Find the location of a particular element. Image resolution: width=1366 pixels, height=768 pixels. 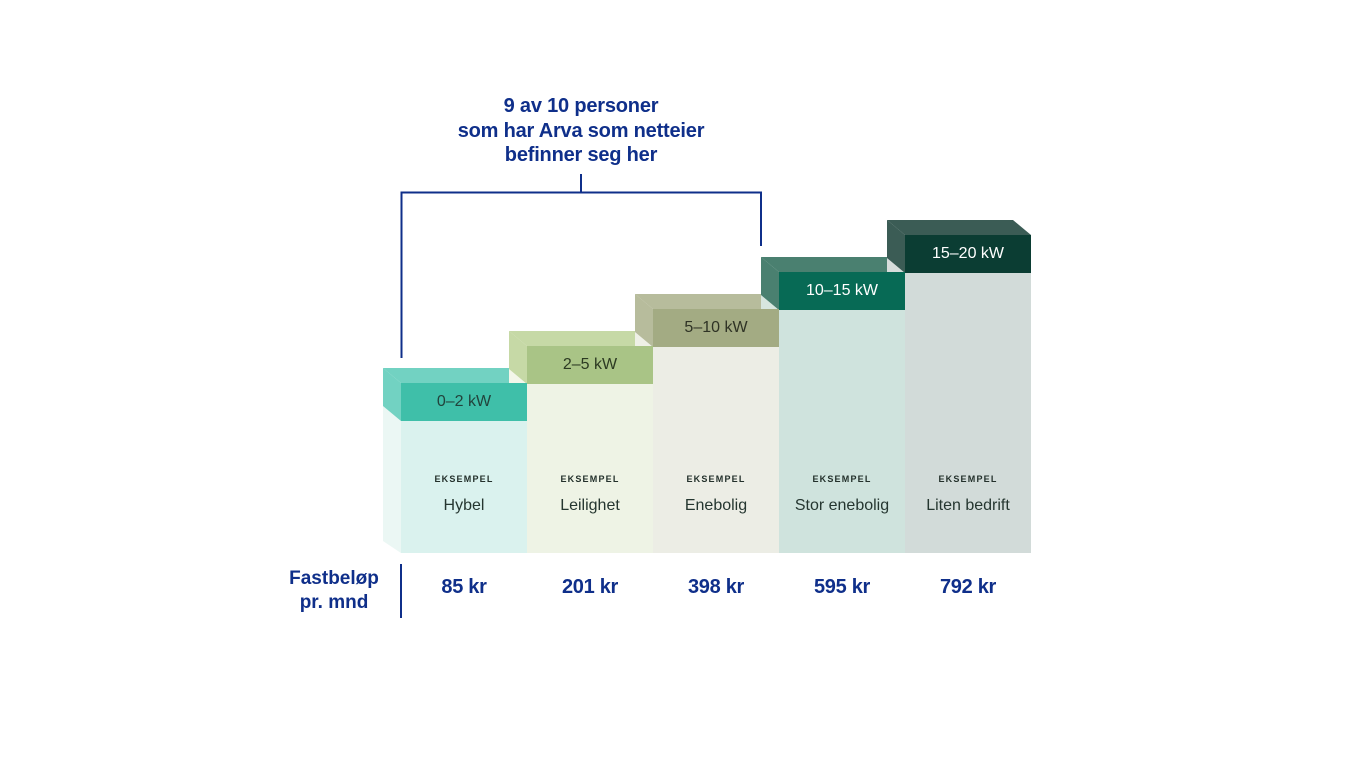

power-range-cap: 0–2 kW is located at coordinates (464, 402).